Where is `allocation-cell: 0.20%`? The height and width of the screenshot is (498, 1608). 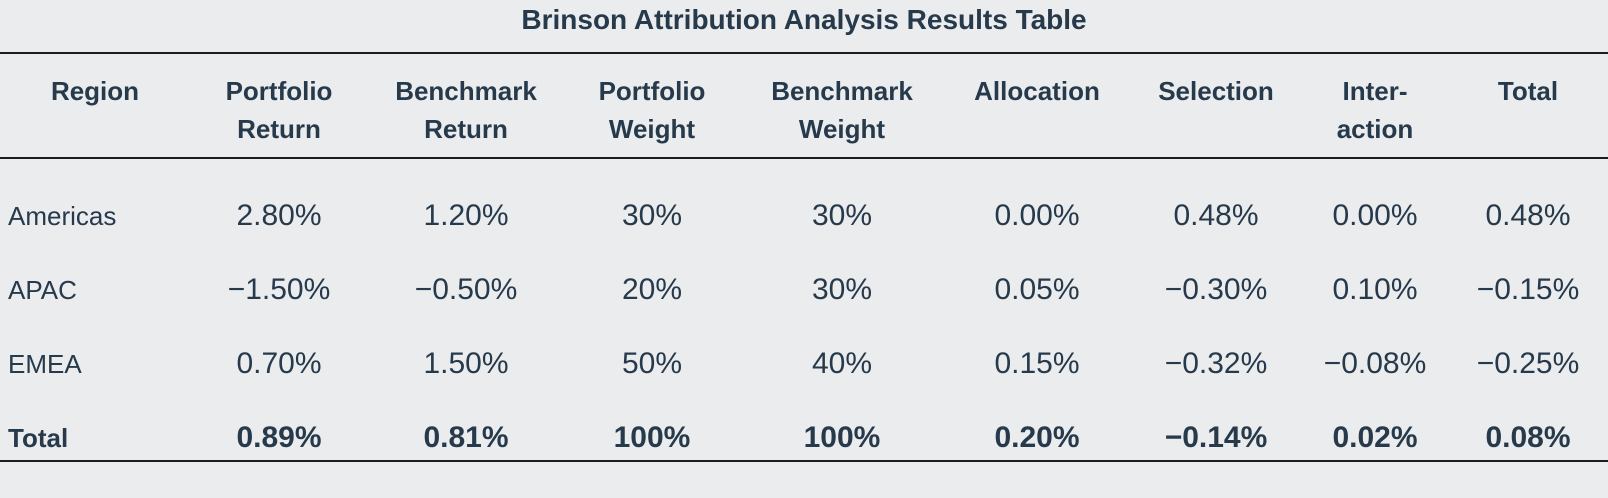
allocation-cell: 0.20% is located at coordinates (1037, 437).